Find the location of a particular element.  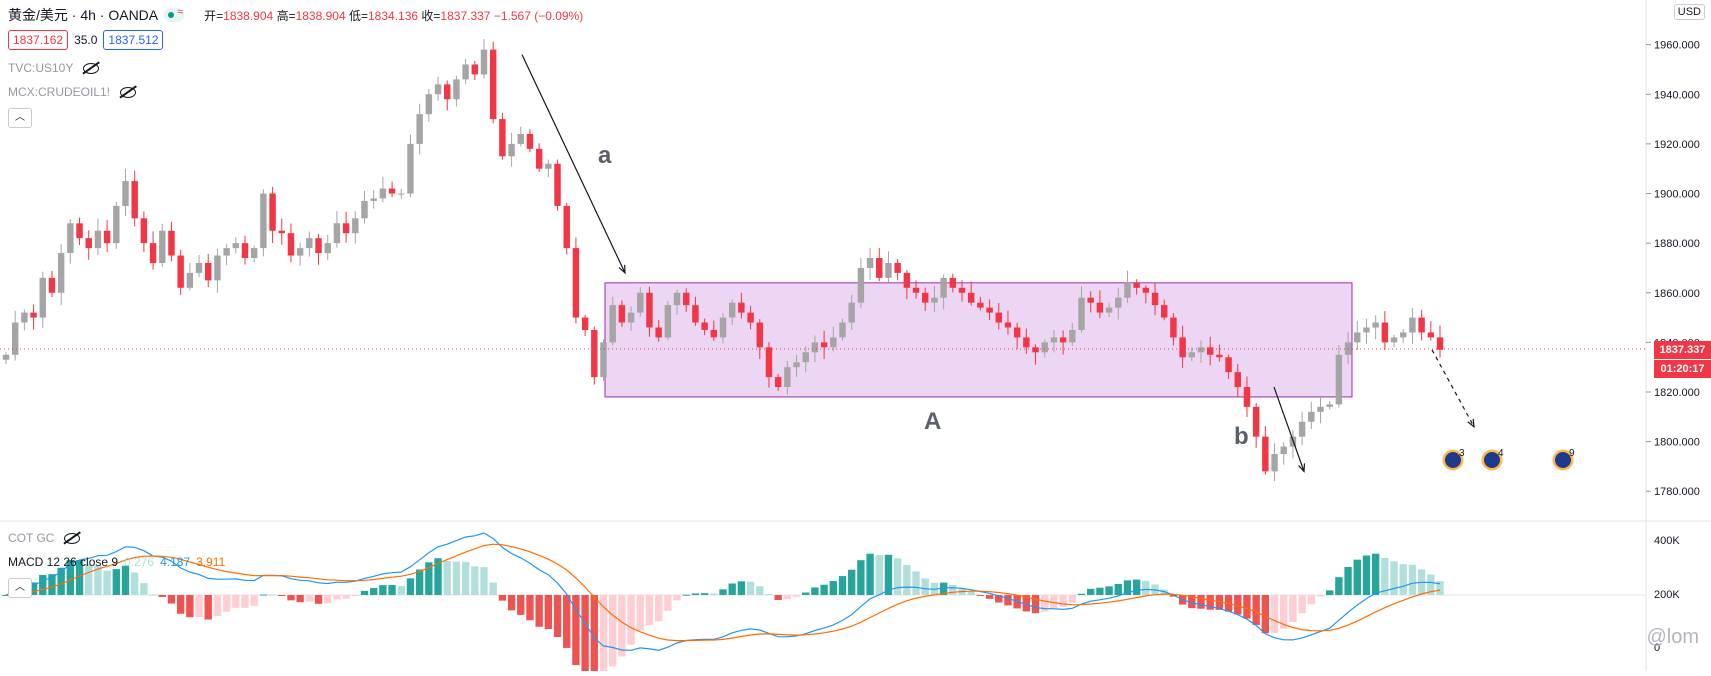

collapse-macd-button: ︿ is located at coordinates (20, 588).